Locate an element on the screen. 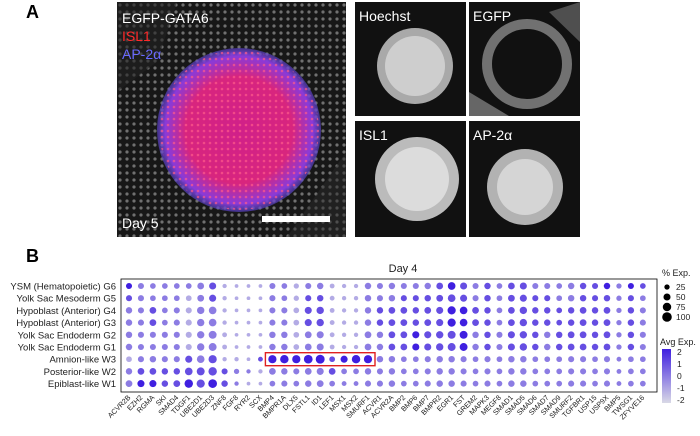 The height and width of the screenshot is (436, 700). gene-label: USP9X is located at coordinates (598, 404).